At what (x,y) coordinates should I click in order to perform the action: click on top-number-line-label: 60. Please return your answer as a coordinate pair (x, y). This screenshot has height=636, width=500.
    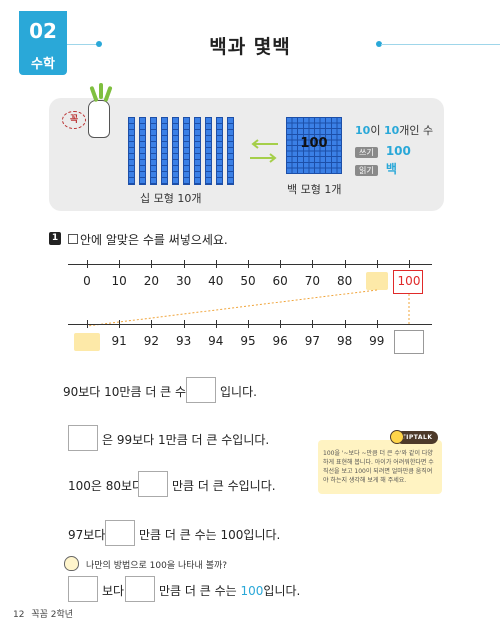
    Looking at the image, I should click on (280, 281).